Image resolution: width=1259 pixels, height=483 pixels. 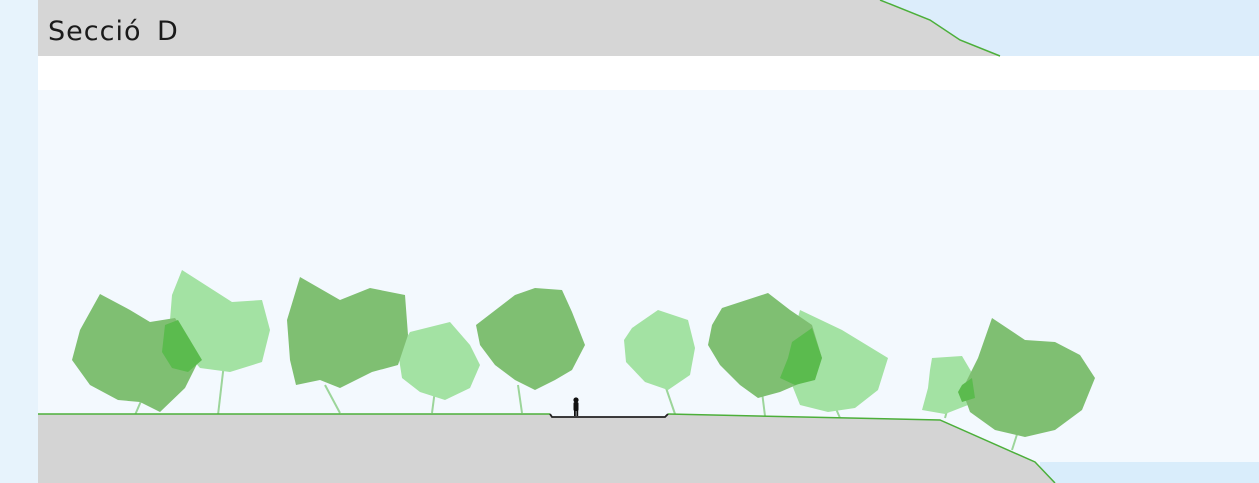 What do you see at coordinates (576, 406) in the screenshot?
I see `person-figure` at bounding box center [576, 406].